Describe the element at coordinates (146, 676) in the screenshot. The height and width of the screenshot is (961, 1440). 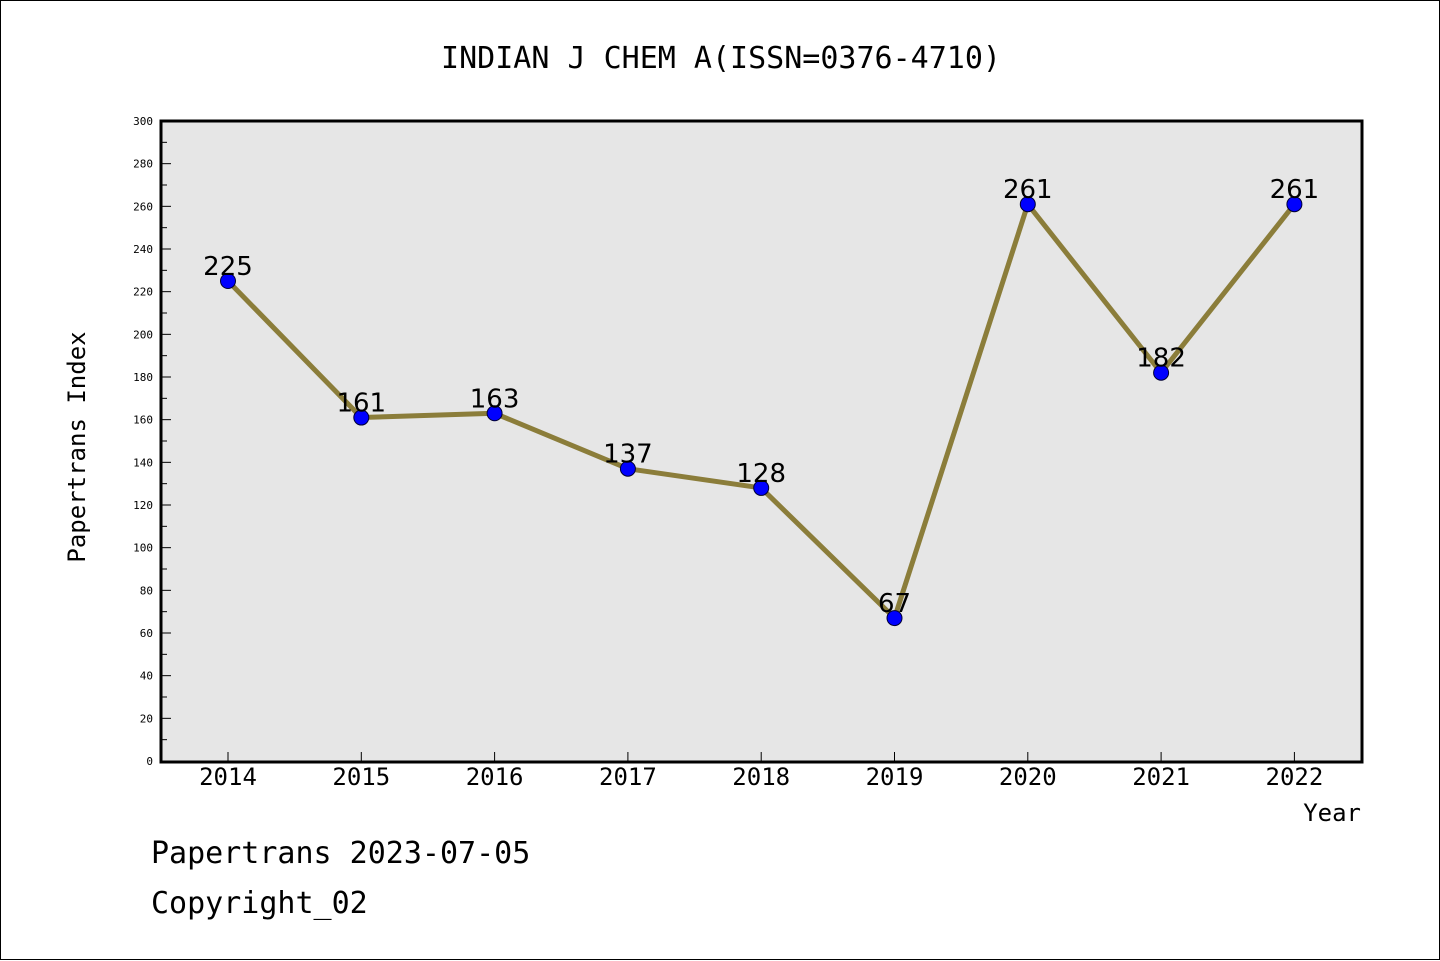
I see `y-tick-label: 40` at that location.